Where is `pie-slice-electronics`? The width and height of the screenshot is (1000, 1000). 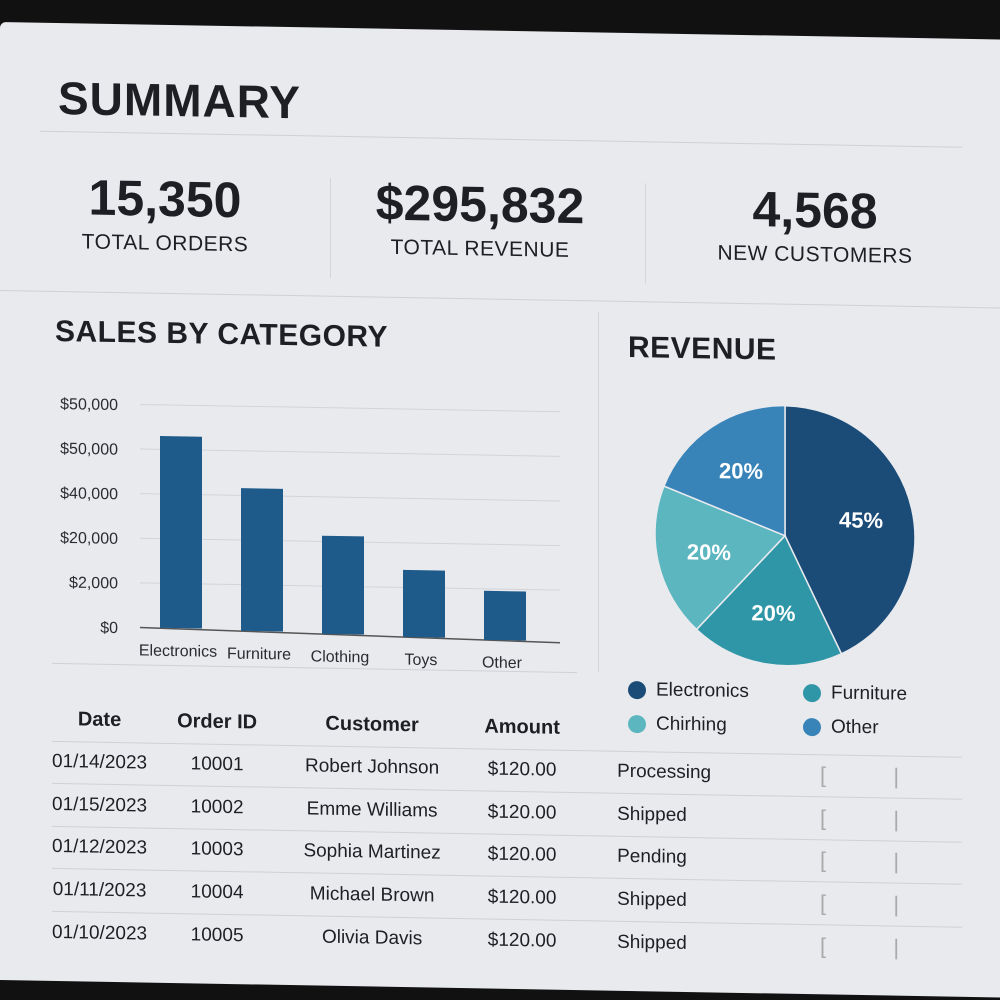
pie-slice-electronics is located at coordinates (850, 529).